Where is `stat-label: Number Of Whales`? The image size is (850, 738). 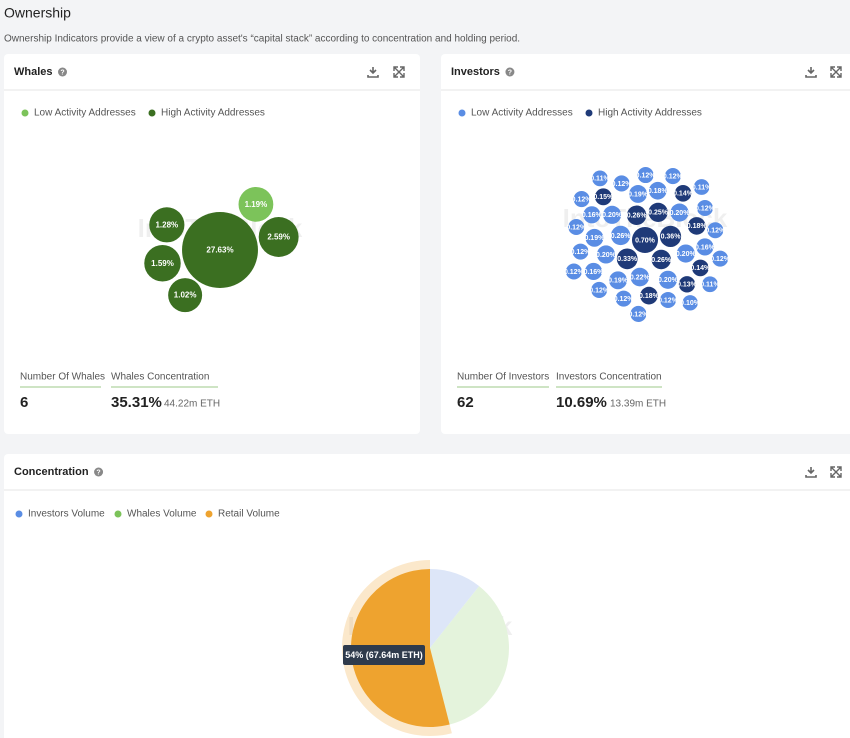 stat-label: Number Of Whales is located at coordinates (62, 377).